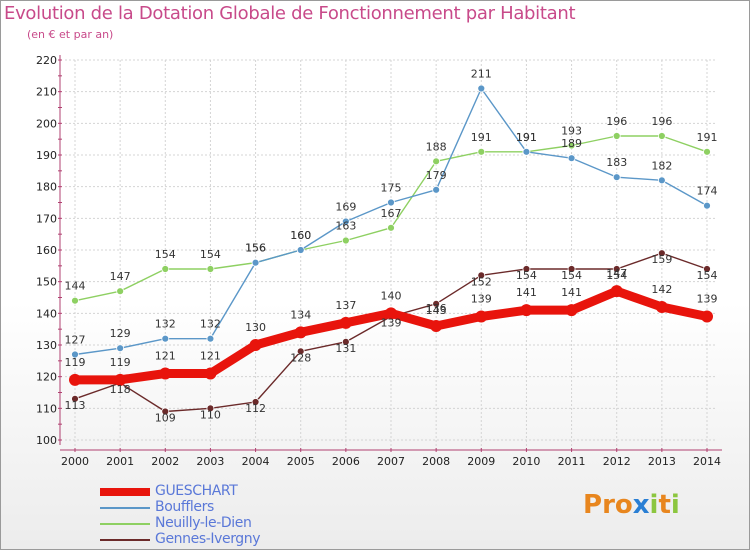 The image size is (750, 550). Describe the element at coordinates (707, 137) in the screenshot. I see `data-label-neuilly-le-dien: 191` at that location.